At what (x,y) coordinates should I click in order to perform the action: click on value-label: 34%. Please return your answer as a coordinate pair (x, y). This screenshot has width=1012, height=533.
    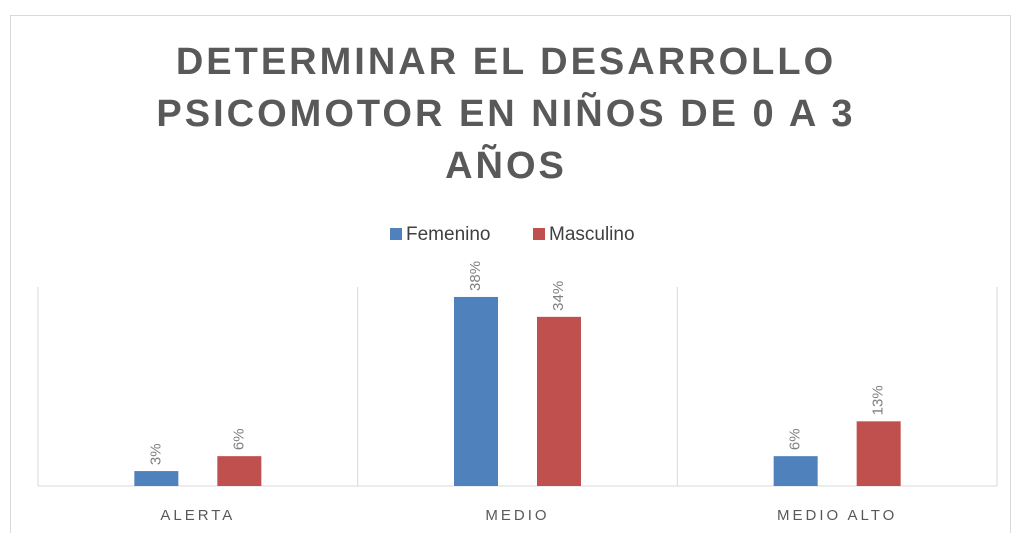
    Looking at the image, I should click on (558, 296).